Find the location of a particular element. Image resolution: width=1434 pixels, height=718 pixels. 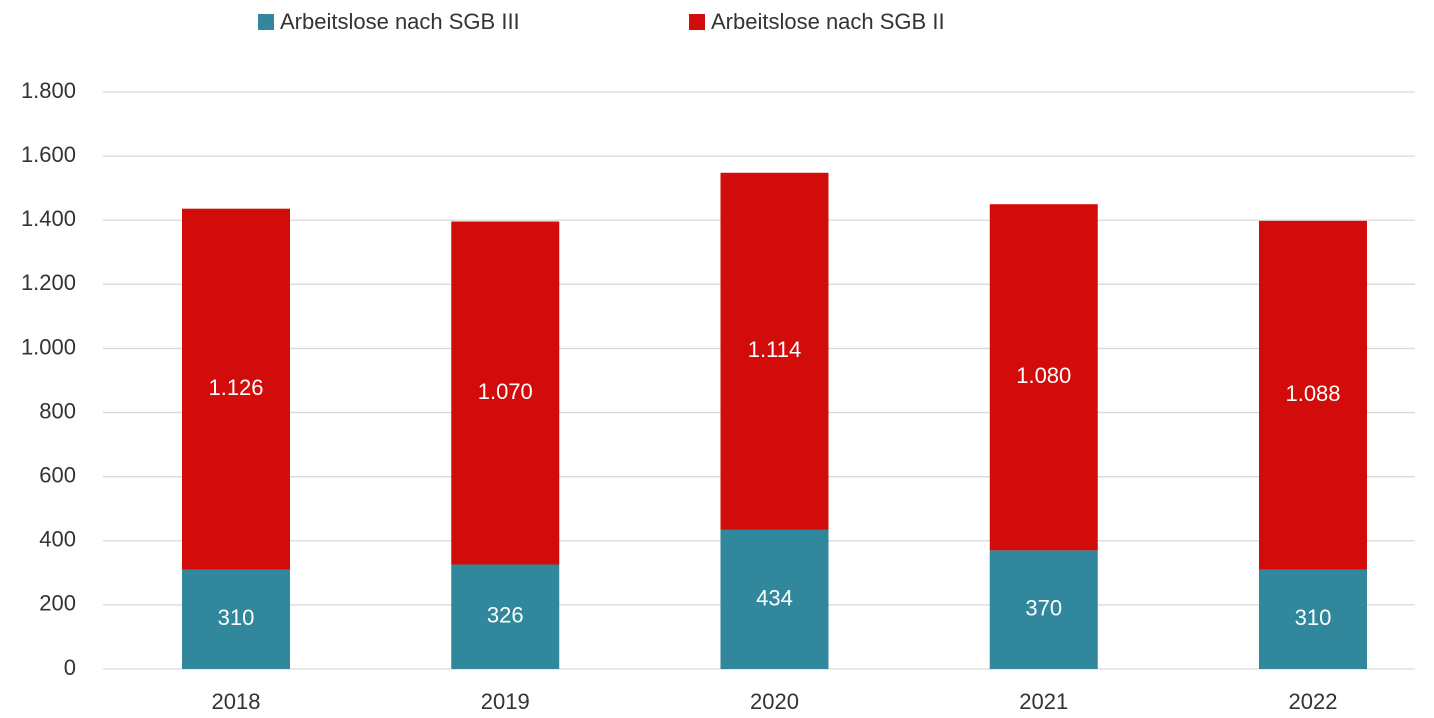

y-tick-label: 1.400 is located at coordinates (48, 218).